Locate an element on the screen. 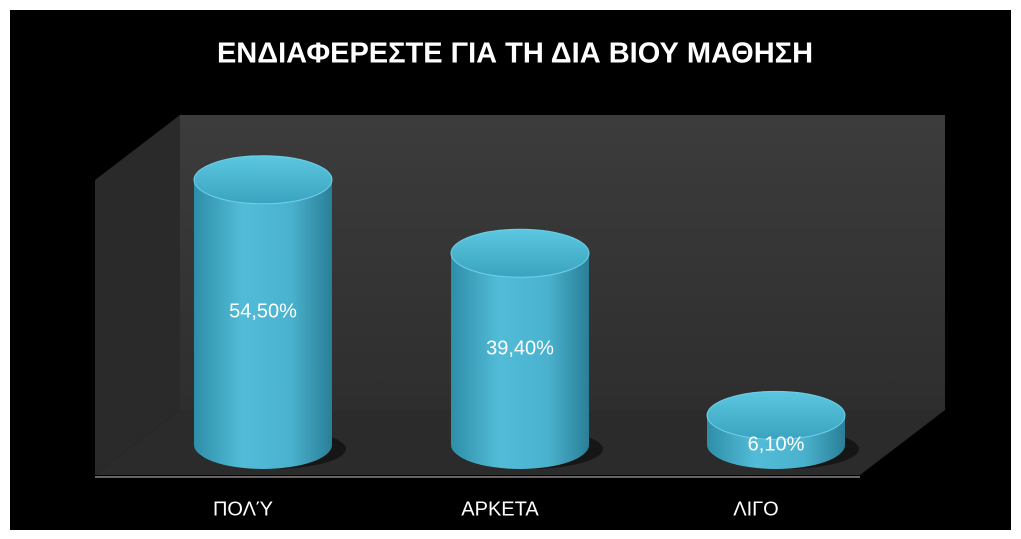 This screenshot has height=539, width=1021. data-label: 39,40% is located at coordinates (520, 348).